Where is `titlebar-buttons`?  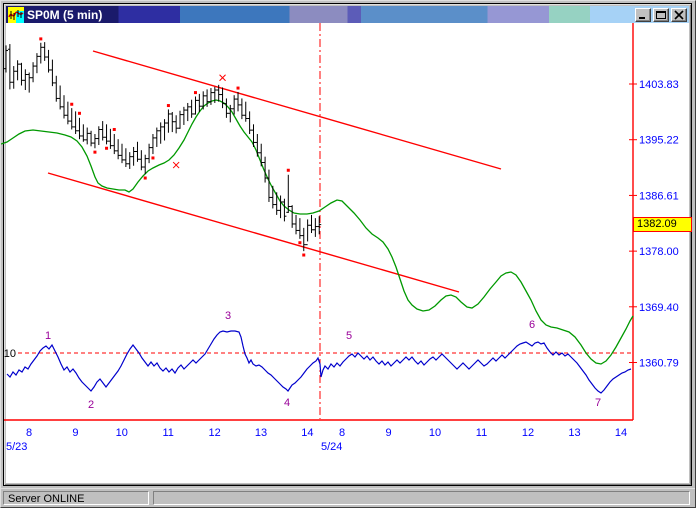 titlebar-buttons is located at coordinates (661, 14).